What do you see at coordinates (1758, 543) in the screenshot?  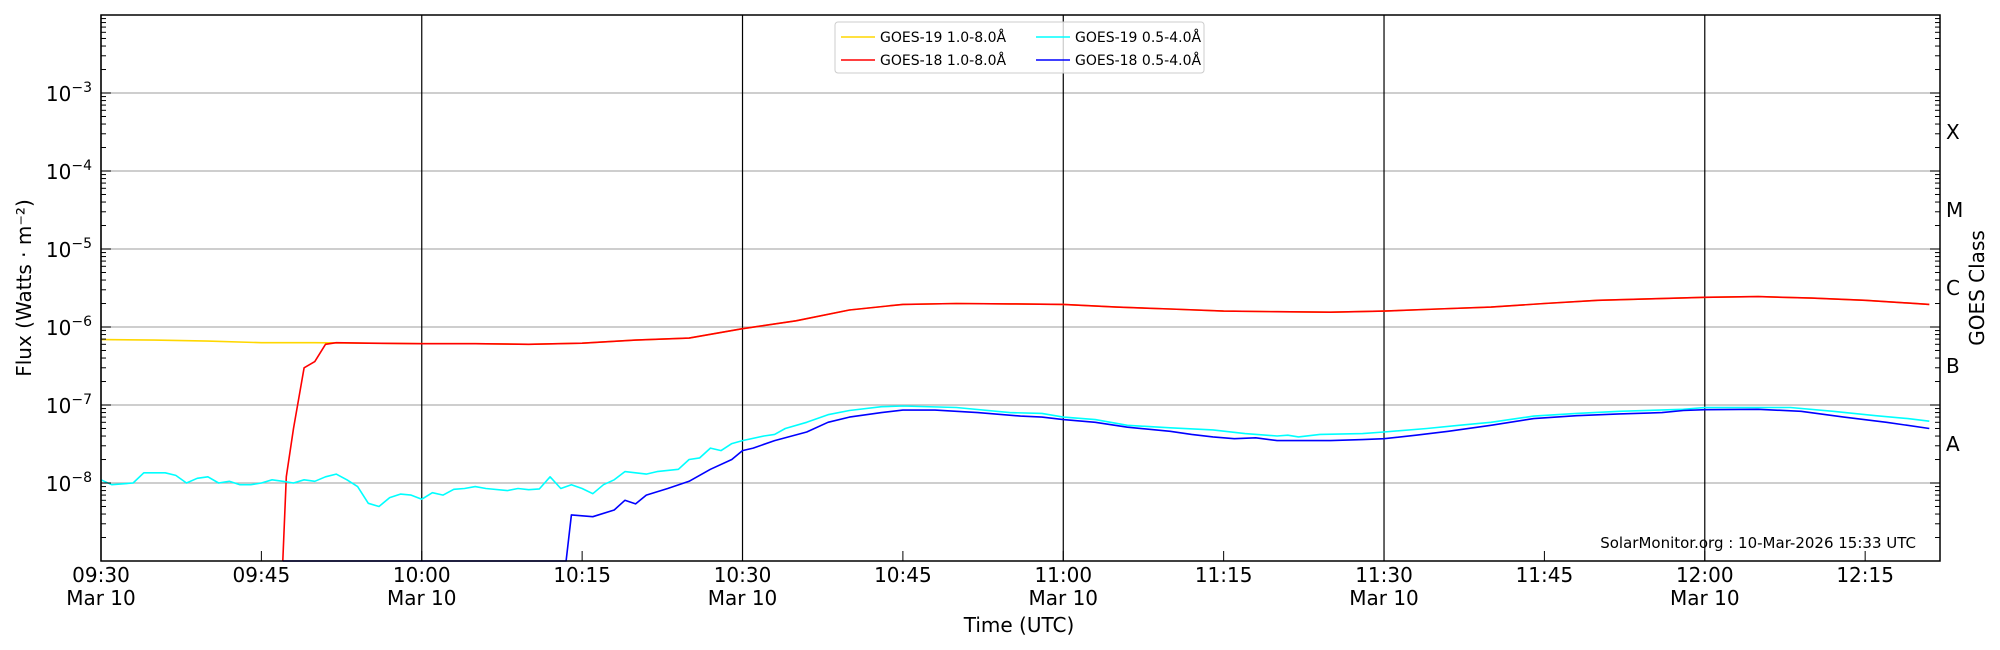 I see `watermark: SolarMonitor.org : 10-Mar-2026 15:33 UTC` at bounding box center [1758, 543].